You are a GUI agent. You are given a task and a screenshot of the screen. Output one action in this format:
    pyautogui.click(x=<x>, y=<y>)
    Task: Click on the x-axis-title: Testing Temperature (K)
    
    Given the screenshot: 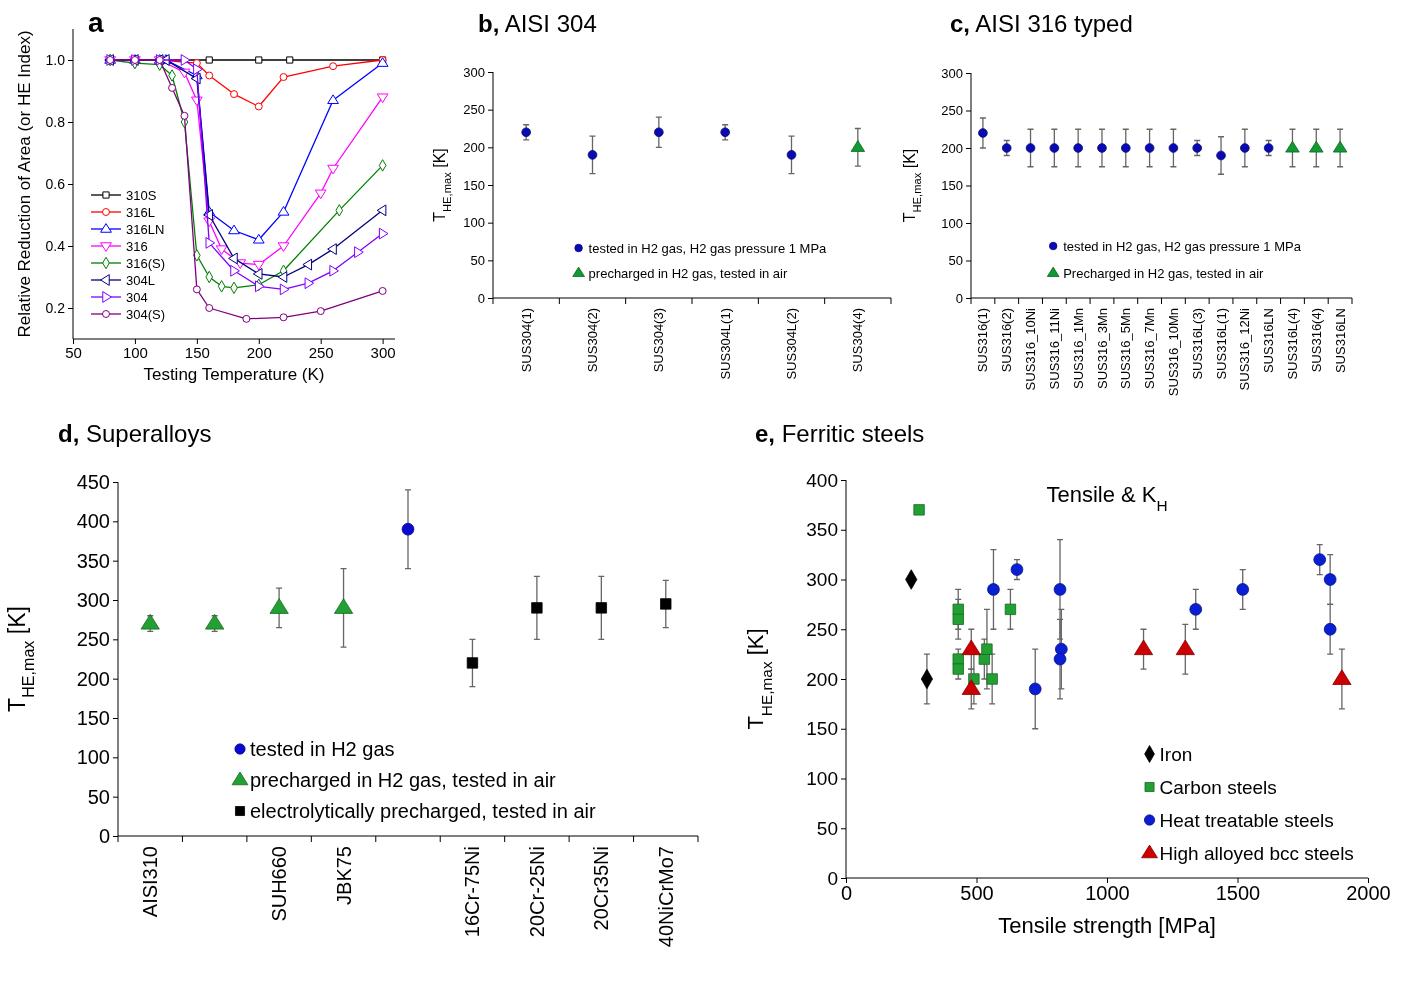 What is the action you would take?
    pyautogui.click(x=234, y=374)
    